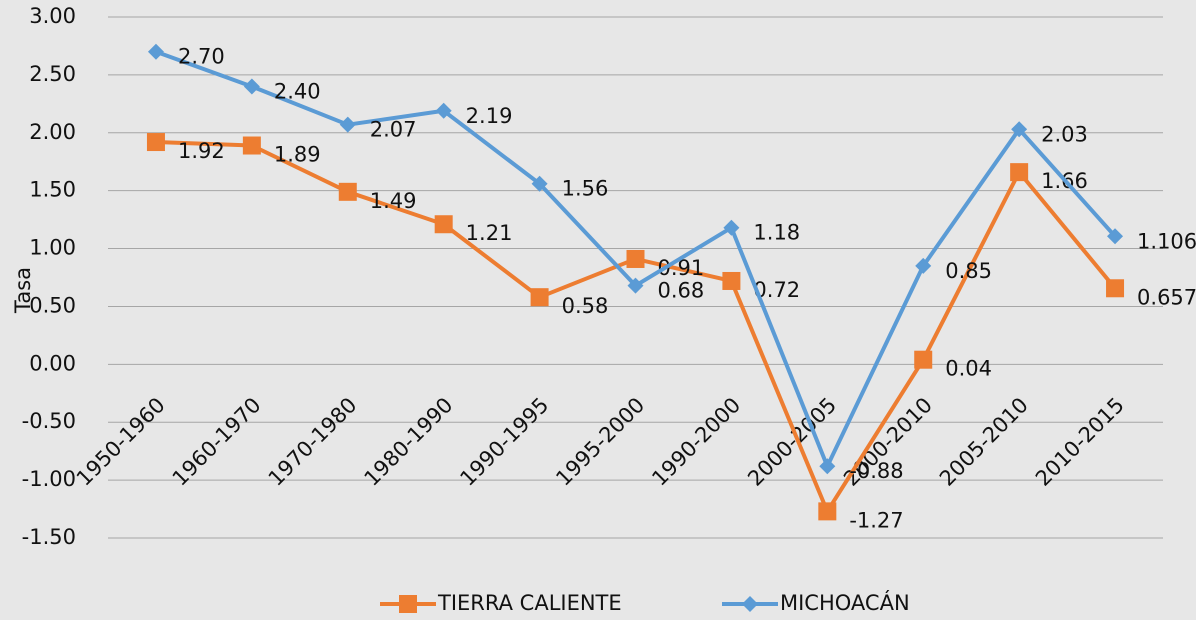  I want to click on data-label: 1.49, so click(393, 201).